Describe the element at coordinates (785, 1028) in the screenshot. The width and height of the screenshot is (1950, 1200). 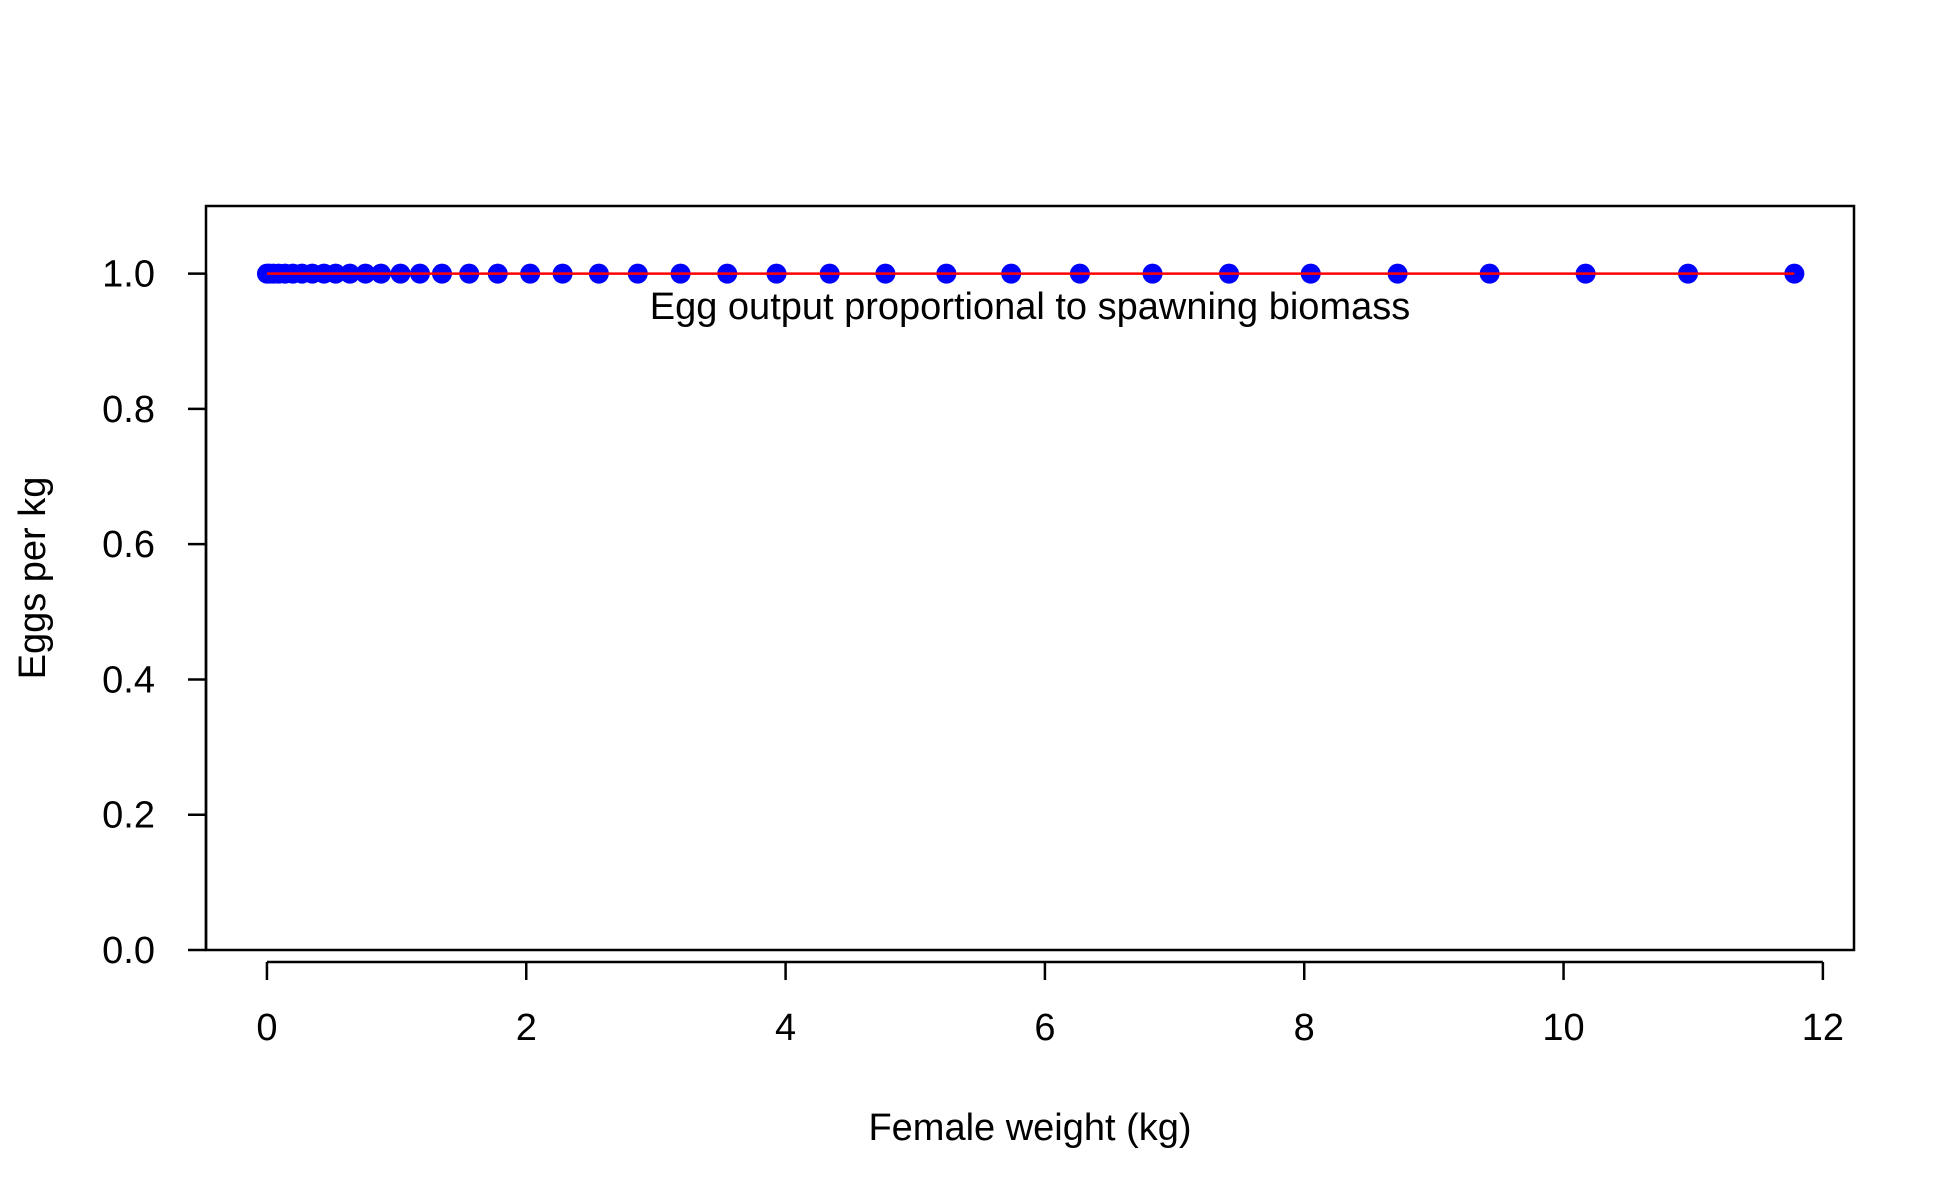
I see `x-tick-label: 4` at that location.